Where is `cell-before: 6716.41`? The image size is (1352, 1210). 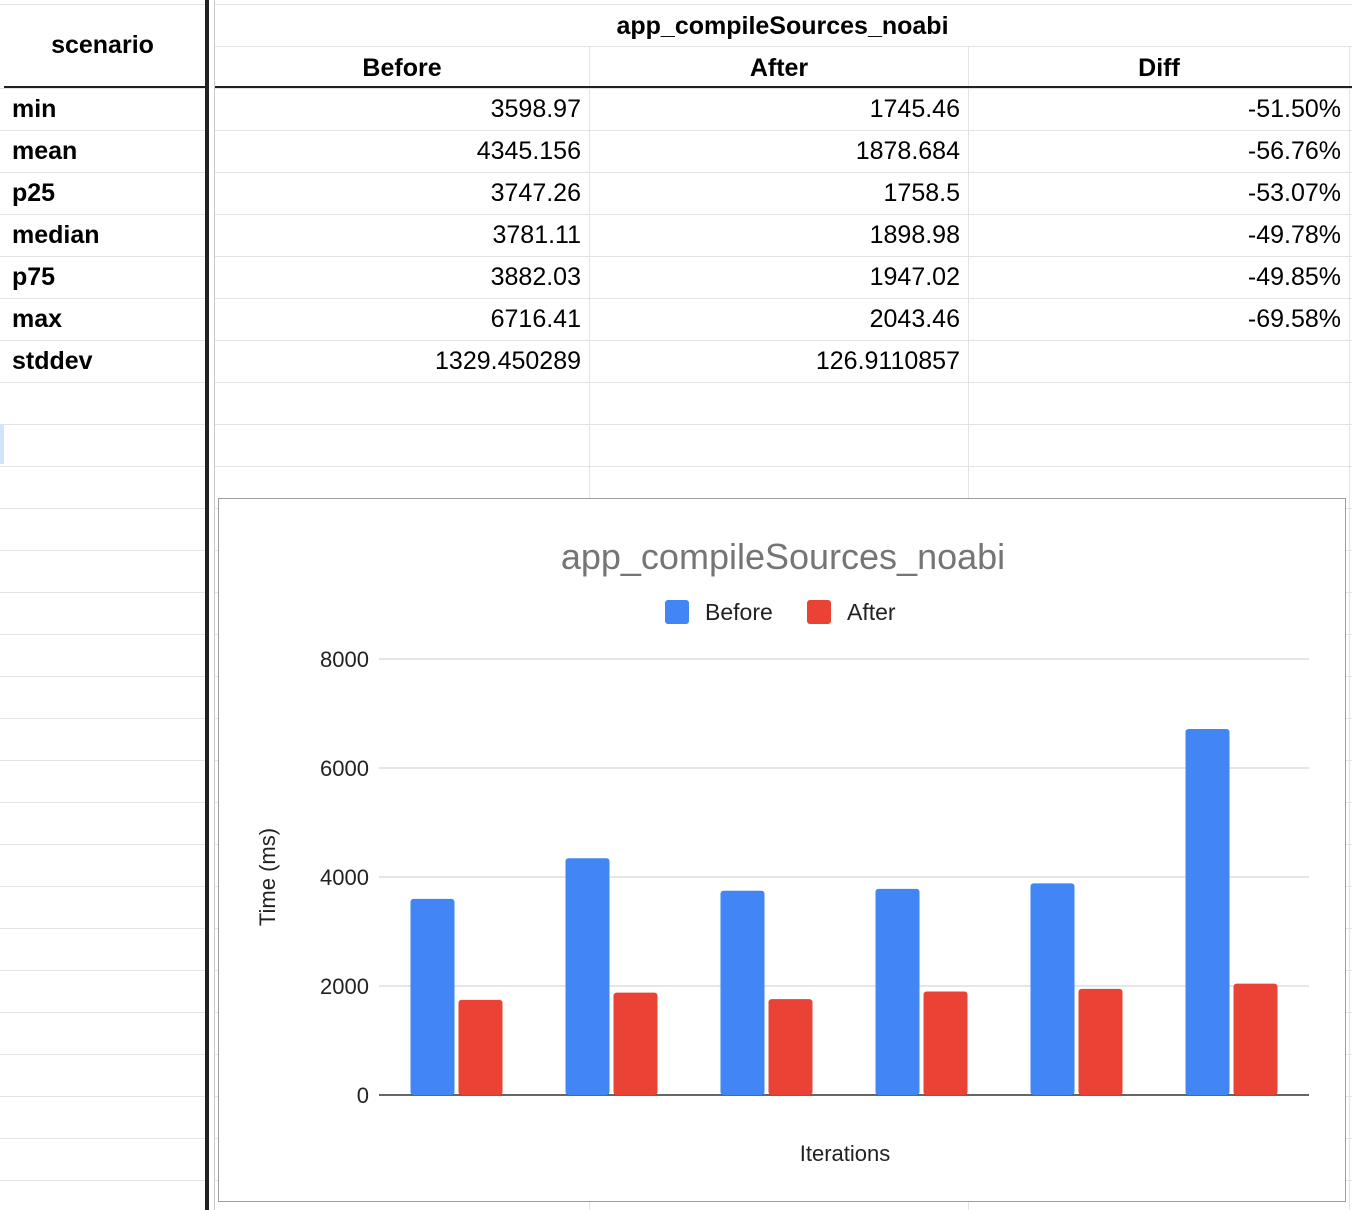
cell-before: 6716.41 is located at coordinates (535, 318).